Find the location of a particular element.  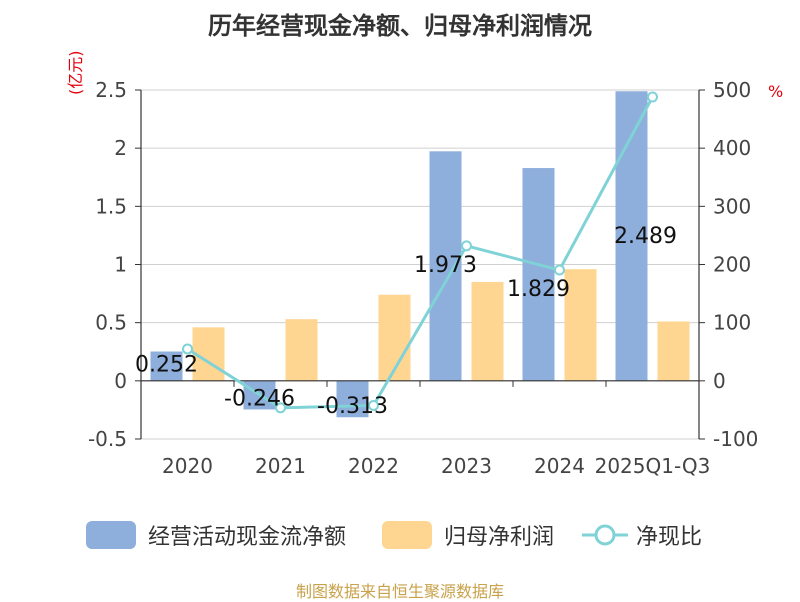

legend-item-op-cash: 经营活动现金流净额 is located at coordinates (216, 535).